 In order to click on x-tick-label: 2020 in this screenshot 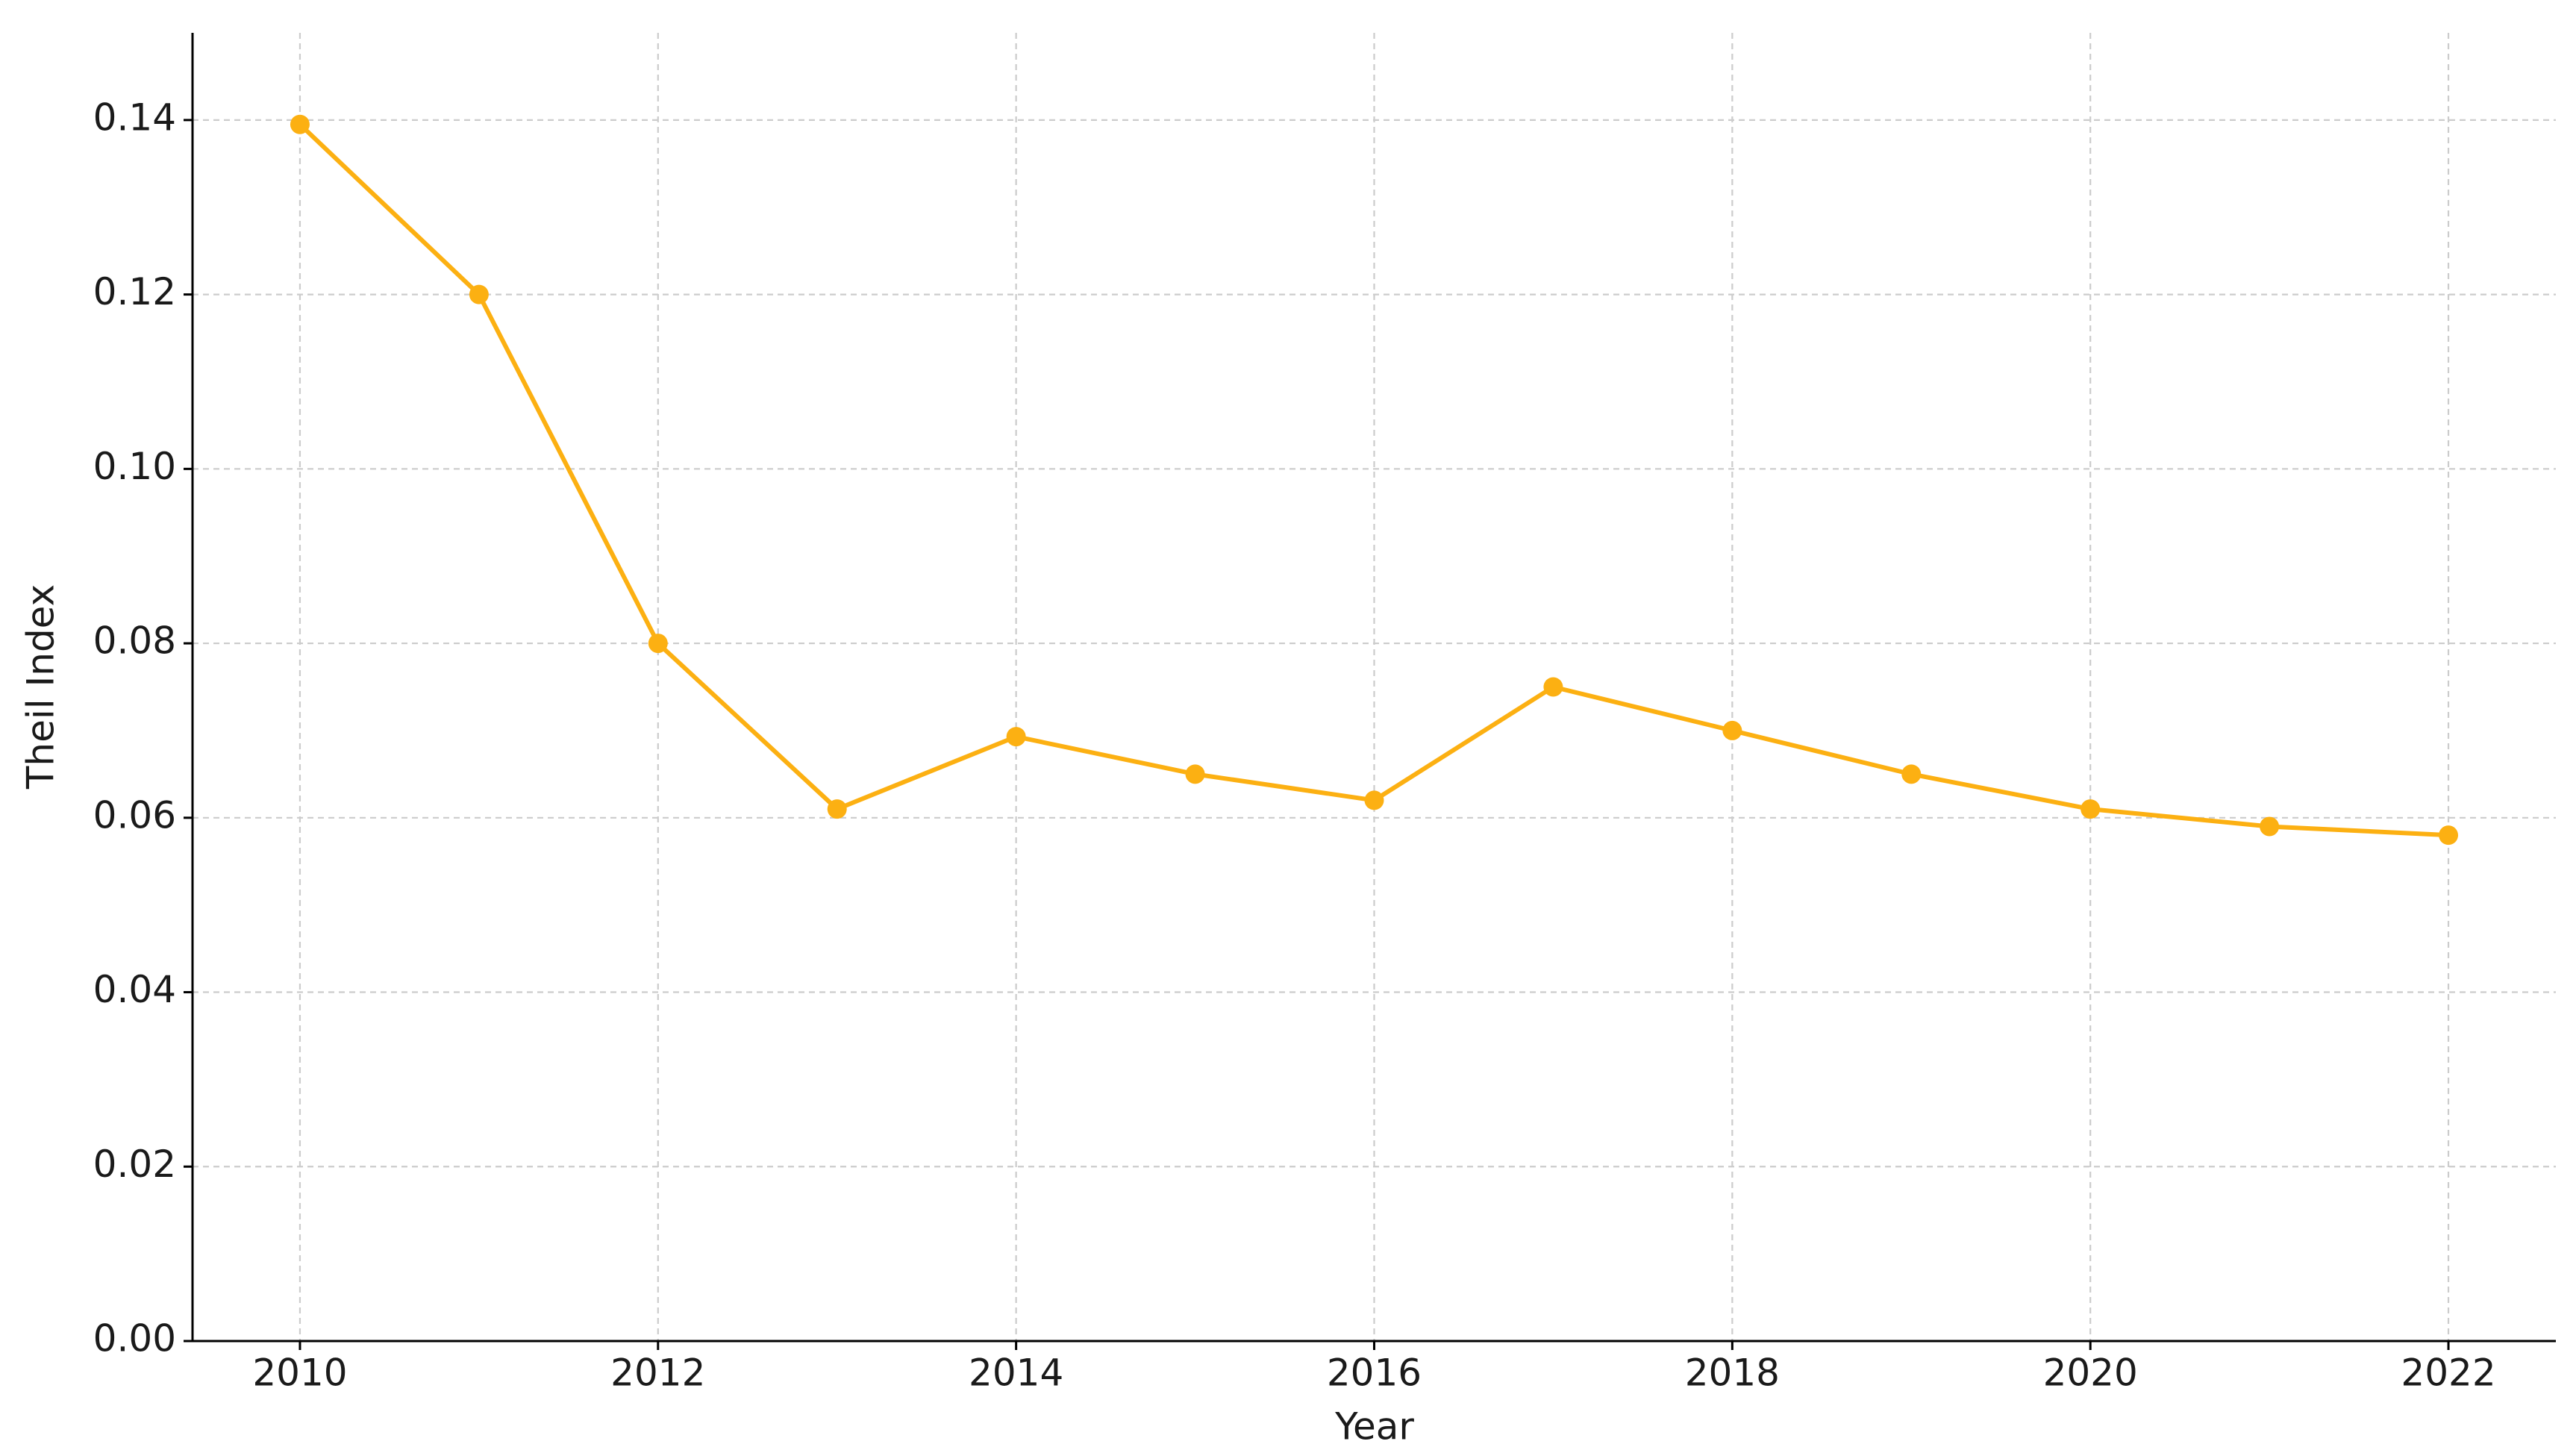, I will do `click(2090, 1373)`.